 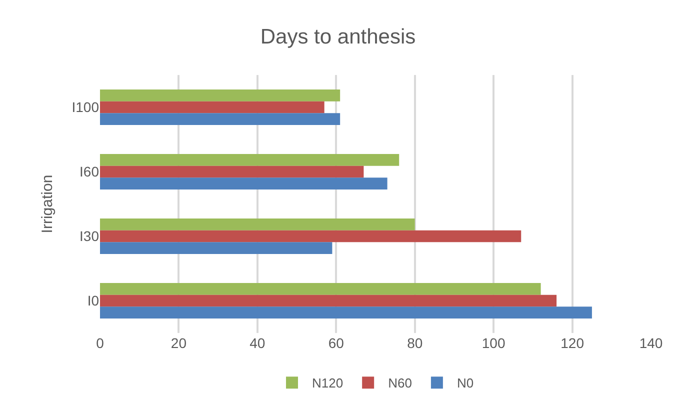 I want to click on legend-label: N60, so click(x=400, y=383).